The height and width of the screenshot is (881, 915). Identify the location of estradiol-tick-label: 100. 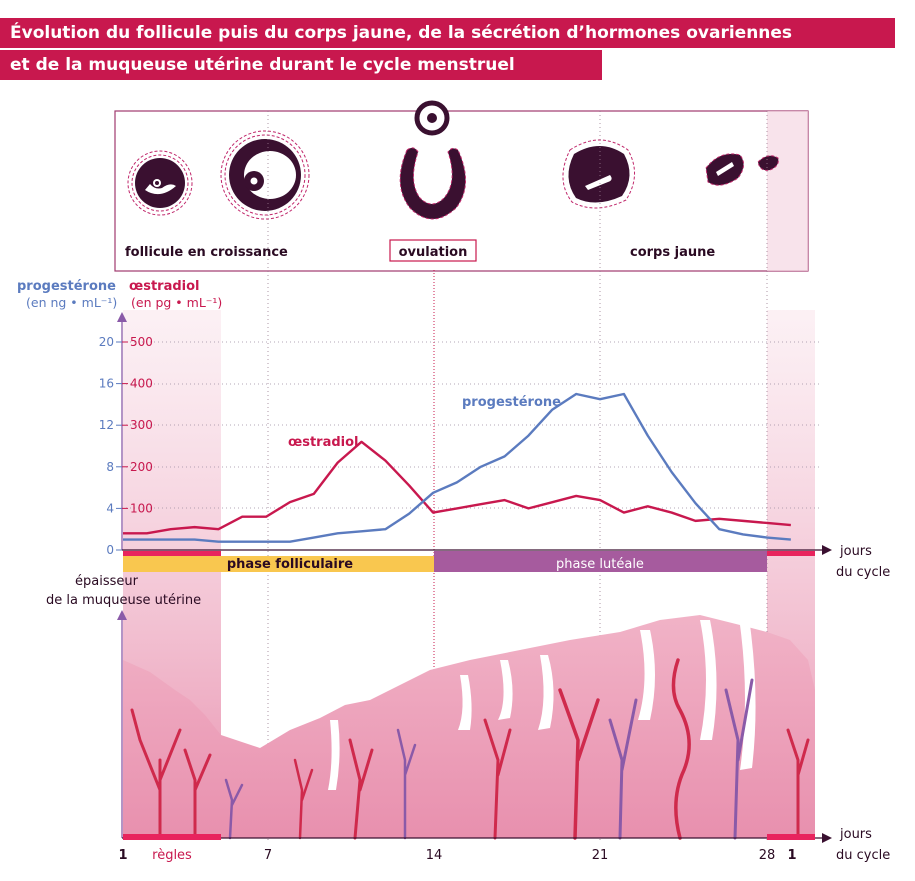
(141, 508).